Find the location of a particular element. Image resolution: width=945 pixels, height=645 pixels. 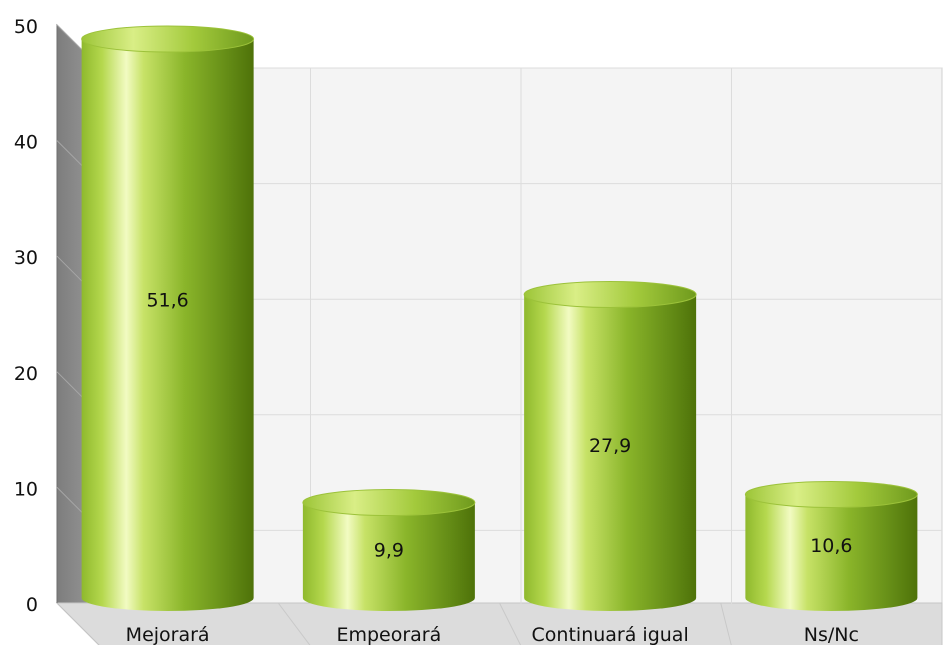

y-tick-label: 40 is located at coordinates (26, 143).